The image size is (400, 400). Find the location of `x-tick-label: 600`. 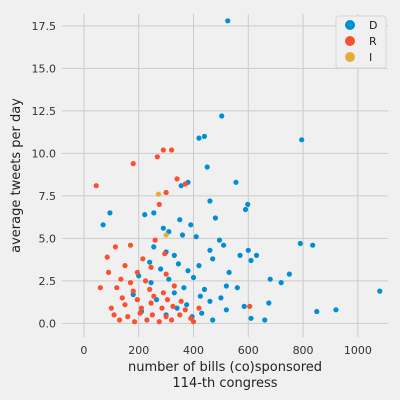

x-tick-label: 600 is located at coordinates (248, 350).